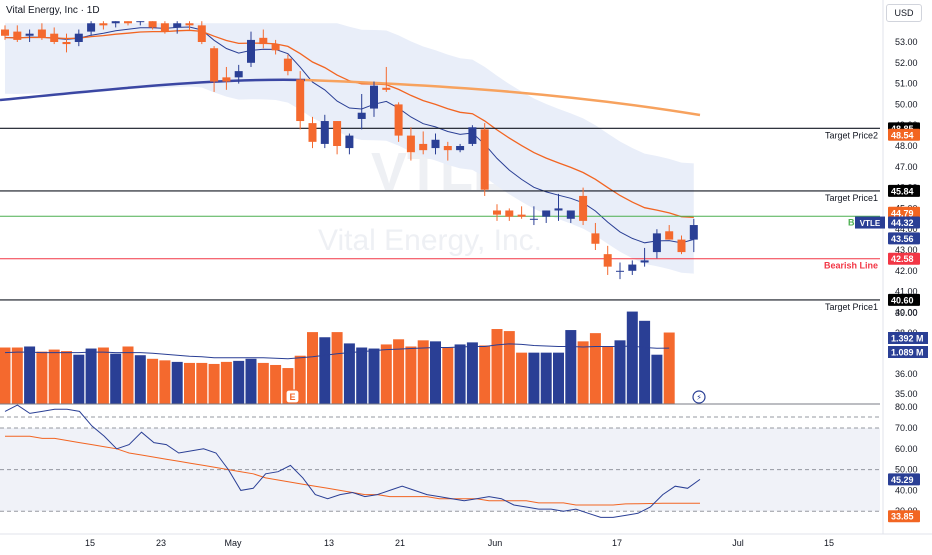 This screenshot has width=932, height=555. I want to click on rsi-value-badge-text: 45.29, so click(902, 480).